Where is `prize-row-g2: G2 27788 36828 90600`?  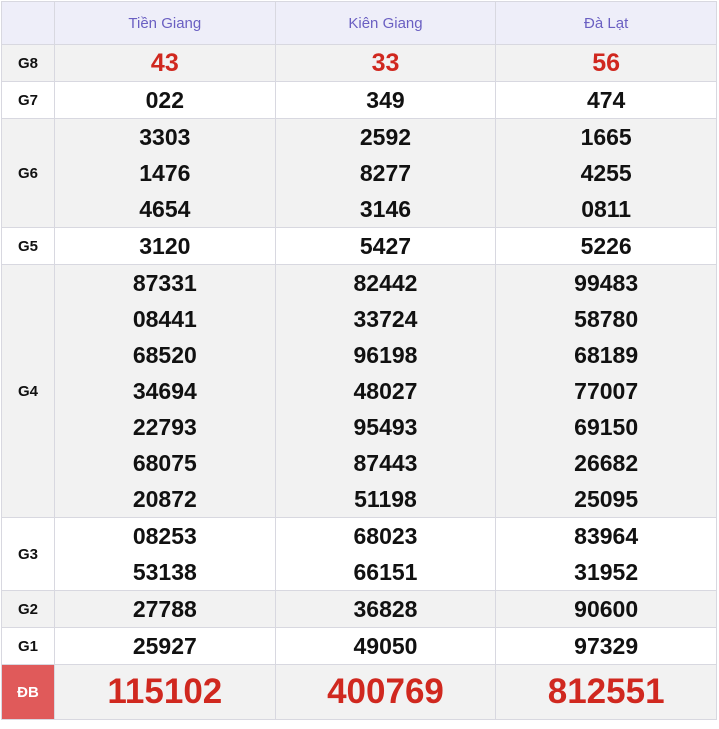
prize-row-g2: G2 27788 36828 90600 is located at coordinates (359, 609).